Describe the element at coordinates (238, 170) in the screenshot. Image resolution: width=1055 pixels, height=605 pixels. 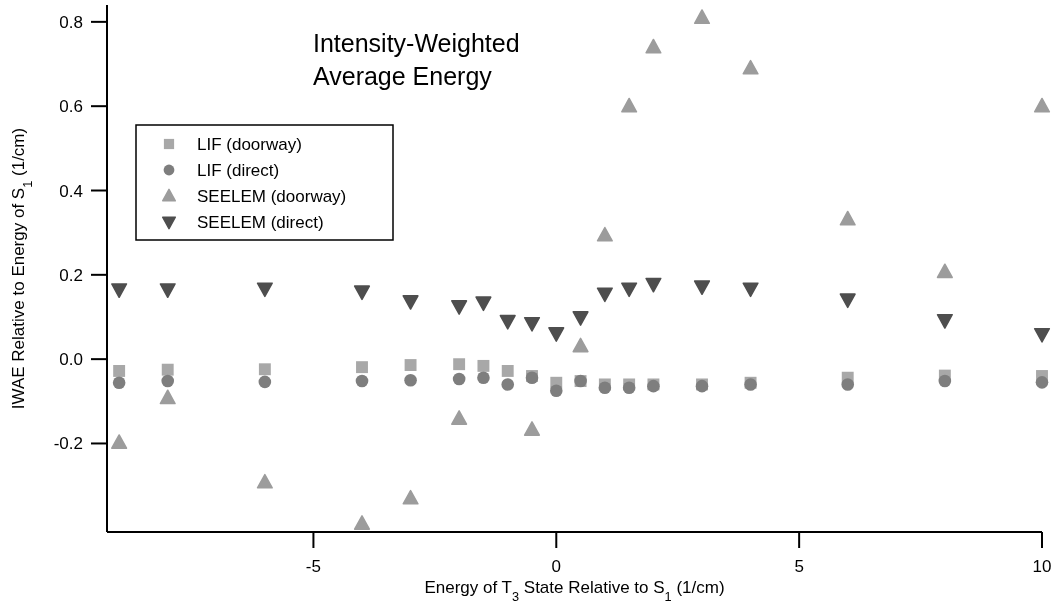
I see `legend-label: LIF (direct)` at that location.